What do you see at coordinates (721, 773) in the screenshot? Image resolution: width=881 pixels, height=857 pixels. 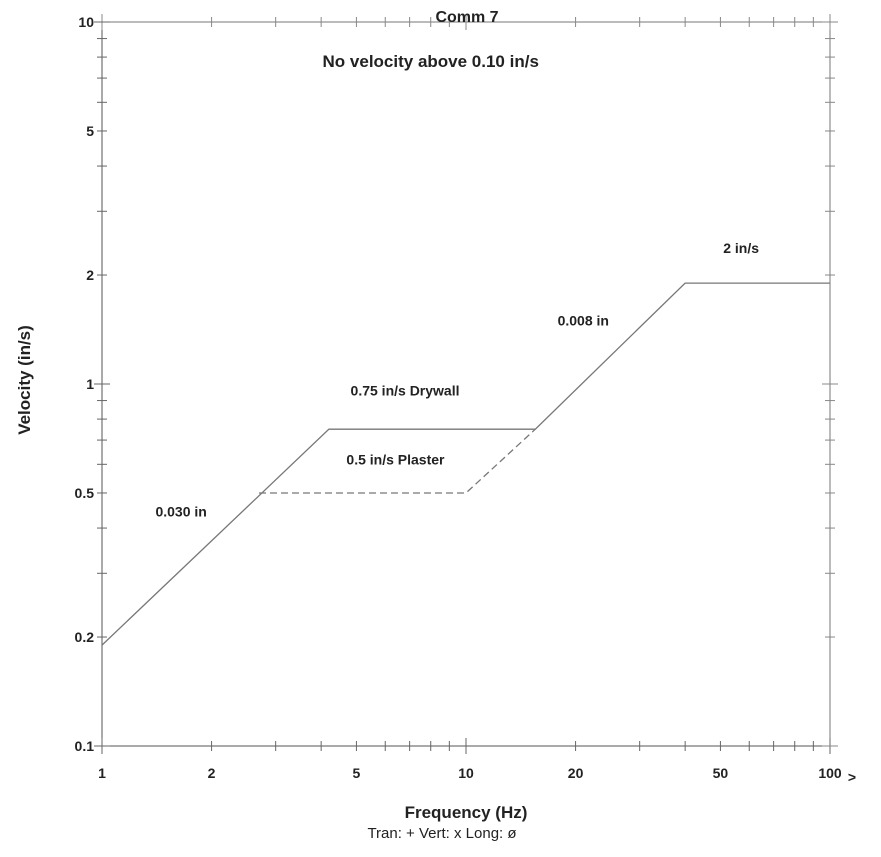 I see `x-tick-label: 50` at bounding box center [721, 773].